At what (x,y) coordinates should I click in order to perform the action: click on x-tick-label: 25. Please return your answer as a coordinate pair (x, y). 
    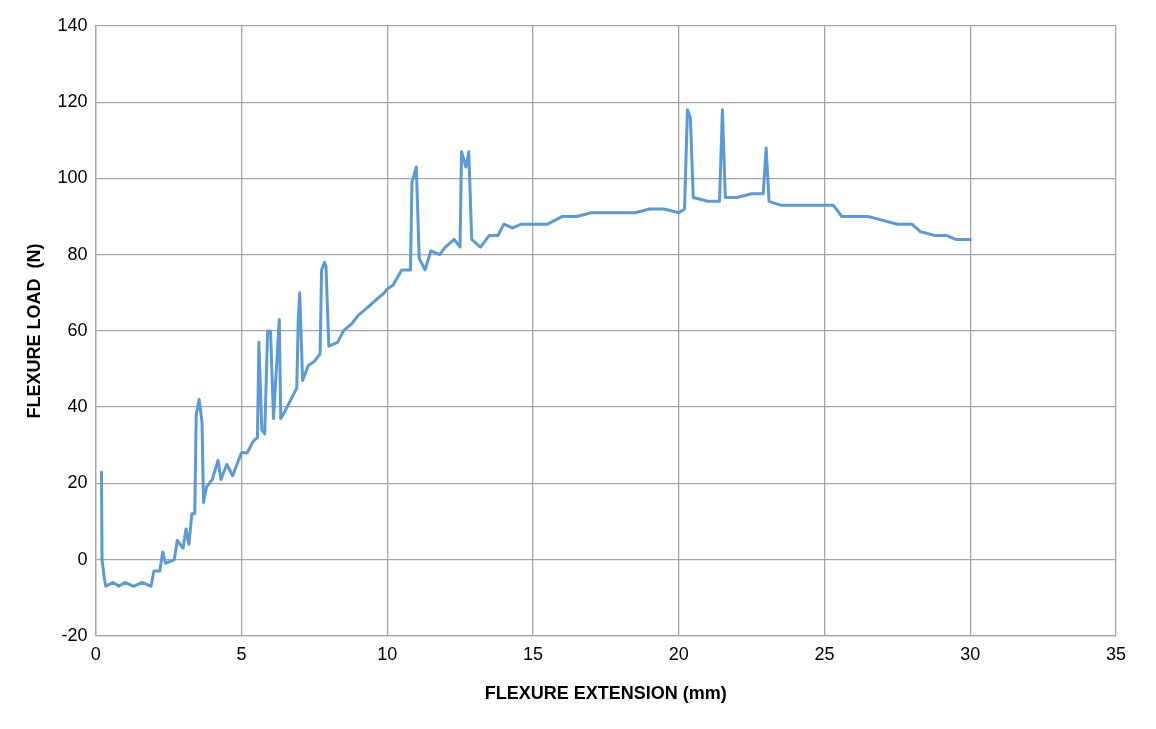
    Looking at the image, I should click on (824, 653).